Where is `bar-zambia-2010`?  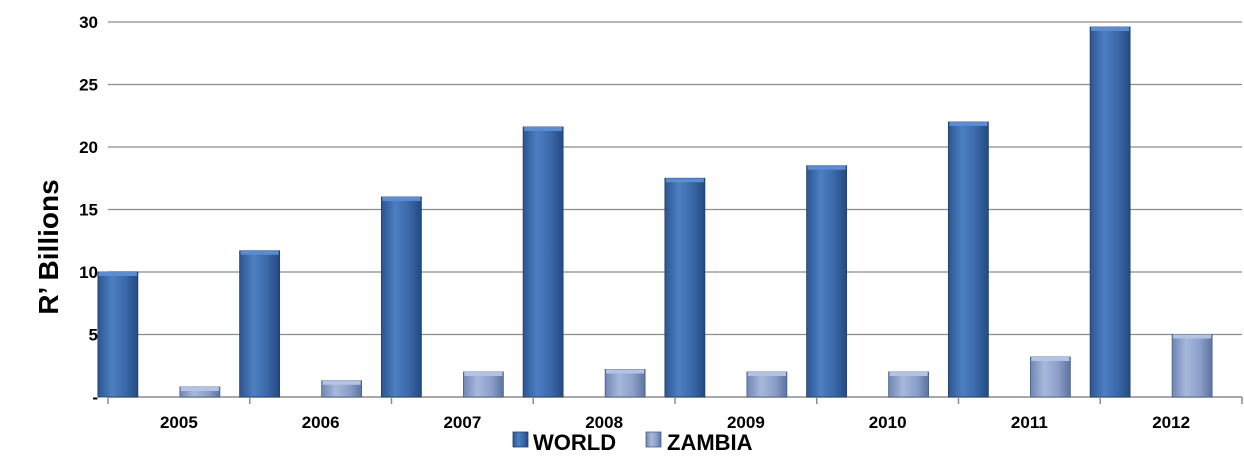
bar-zambia-2010 is located at coordinates (909, 384).